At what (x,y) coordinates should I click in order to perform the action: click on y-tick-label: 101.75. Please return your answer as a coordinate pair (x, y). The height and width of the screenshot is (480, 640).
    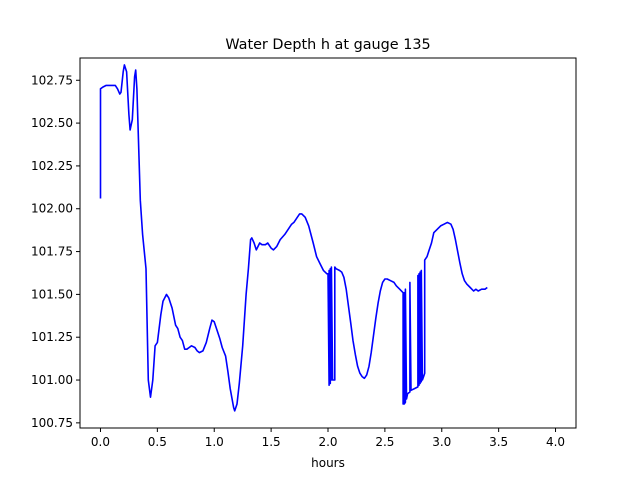
    Looking at the image, I should click on (52, 252).